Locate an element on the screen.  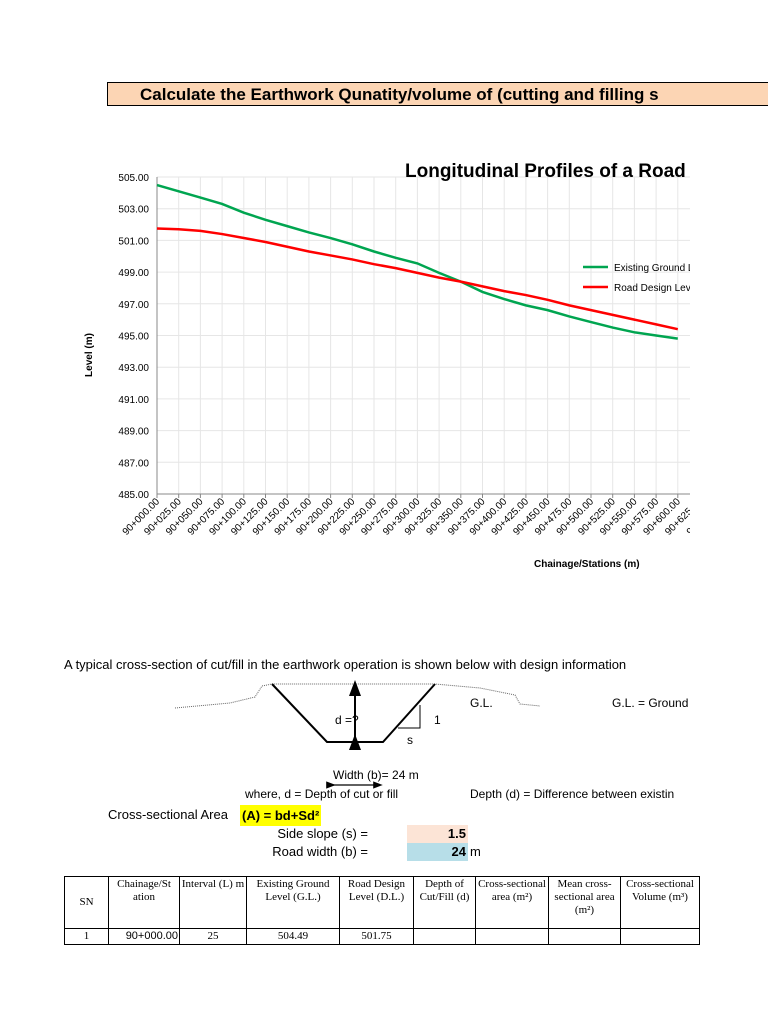
cell: 25 is located at coordinates (213, 936).